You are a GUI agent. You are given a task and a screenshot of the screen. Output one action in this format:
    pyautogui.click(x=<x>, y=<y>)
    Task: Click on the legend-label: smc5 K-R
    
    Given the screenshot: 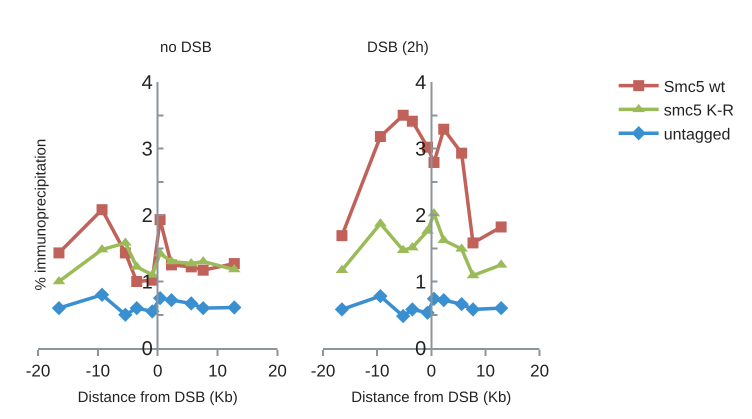 What is the action you would take?
    pyautogui.click(x=699, y=111)
    